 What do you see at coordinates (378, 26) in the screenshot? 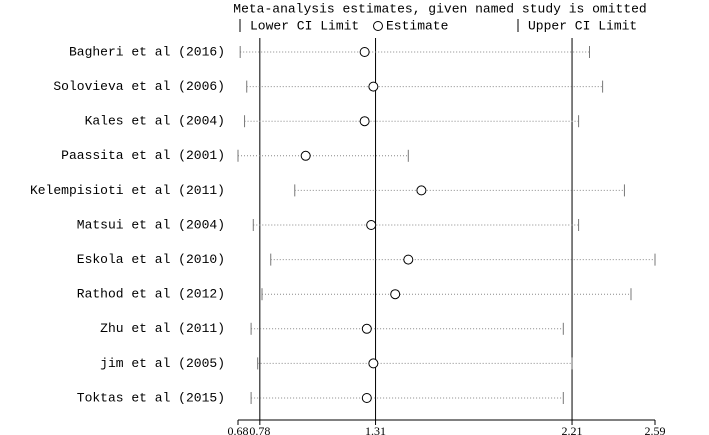
I see `legend-estimate-symbol` at bounding box center [378, 26].